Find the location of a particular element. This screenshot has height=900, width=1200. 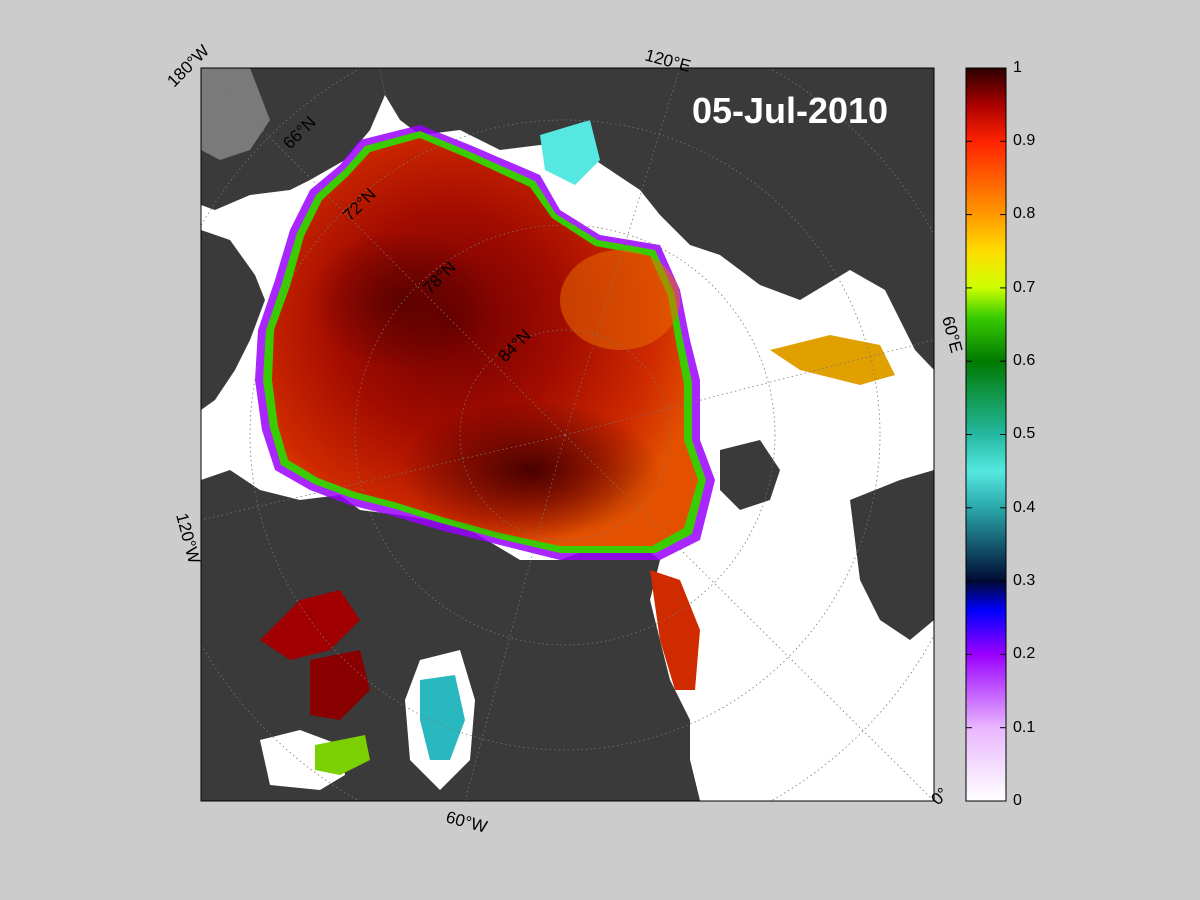

colorbar-tick-0-9: 0.9 is located at coordinates (1024, 140).